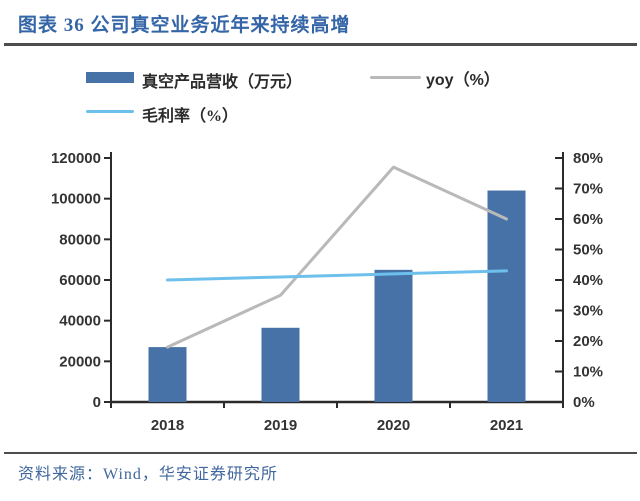 The height and width of the screenshot is (501, 640). I want to click on legend-yoy-line-swatch, so click(395, 77).